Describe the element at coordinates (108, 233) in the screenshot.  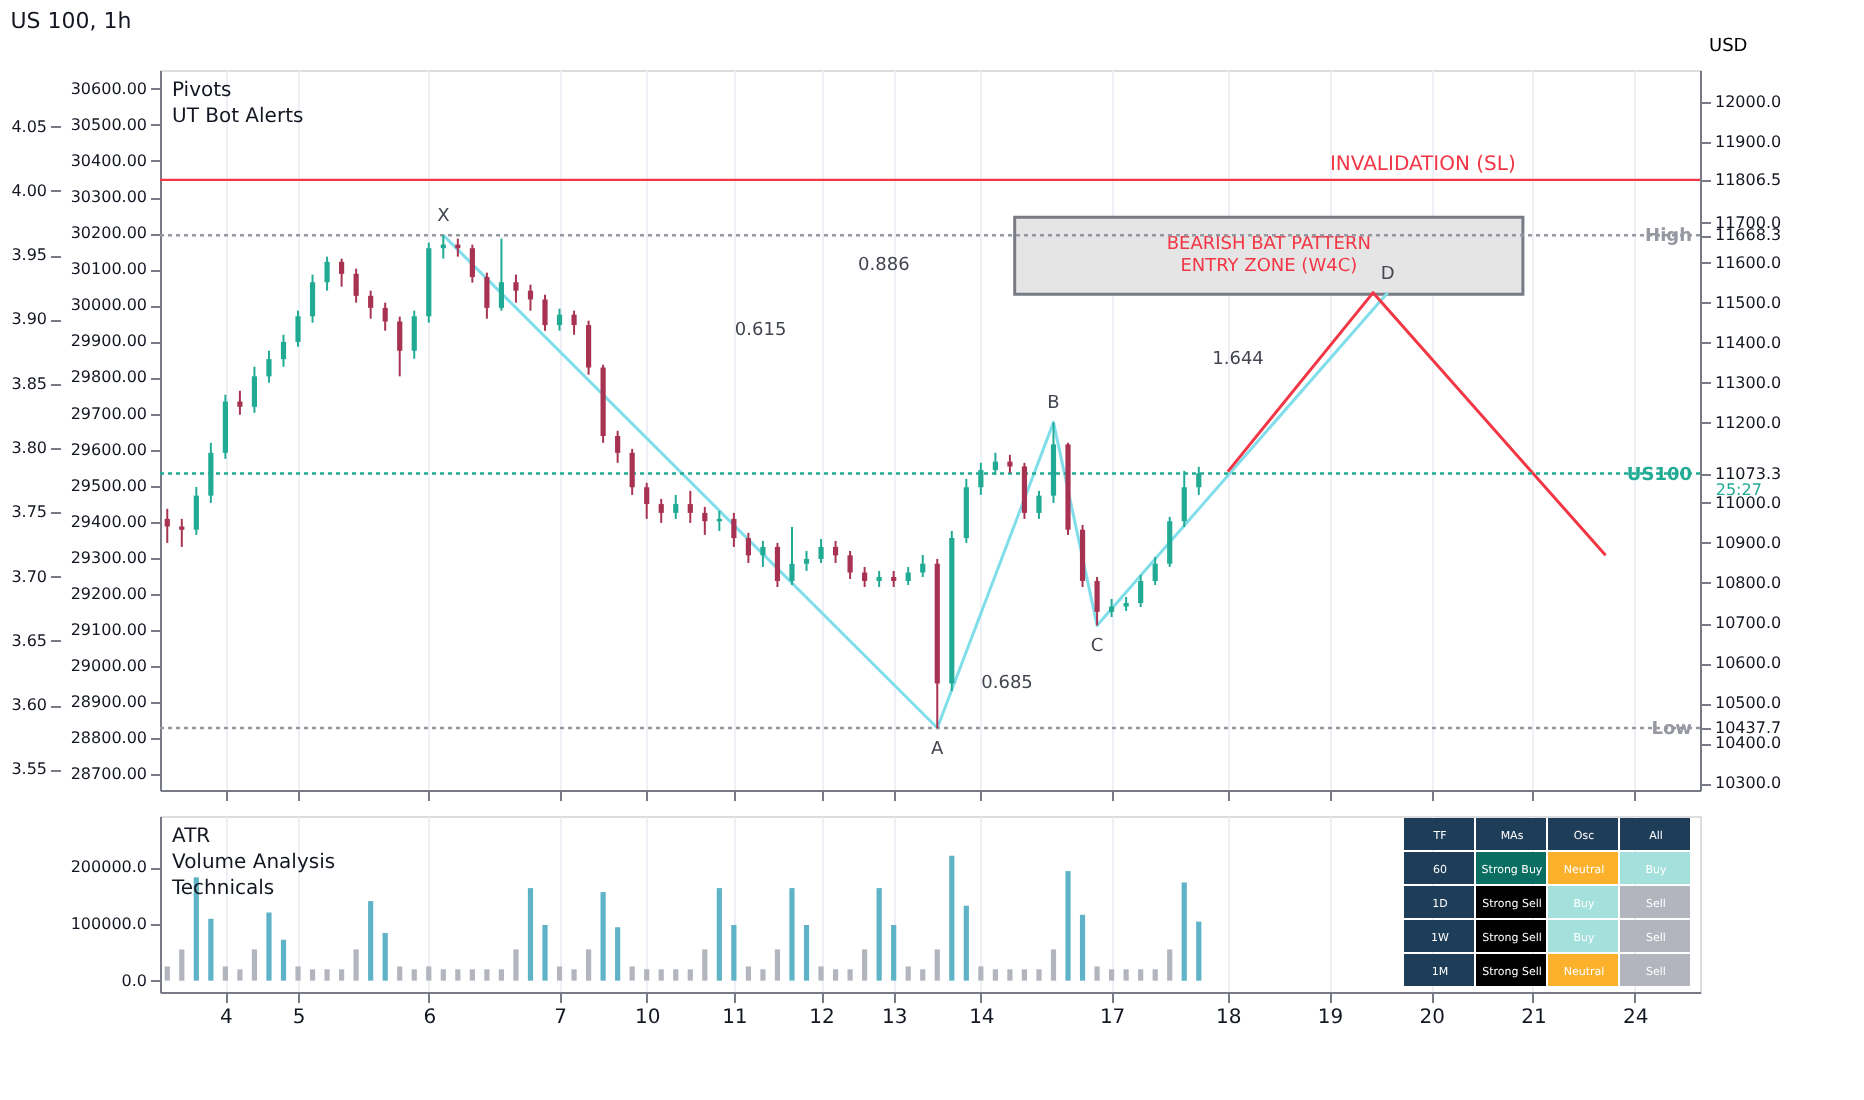
I see `y2-tick-label: 30200.00` at that location.